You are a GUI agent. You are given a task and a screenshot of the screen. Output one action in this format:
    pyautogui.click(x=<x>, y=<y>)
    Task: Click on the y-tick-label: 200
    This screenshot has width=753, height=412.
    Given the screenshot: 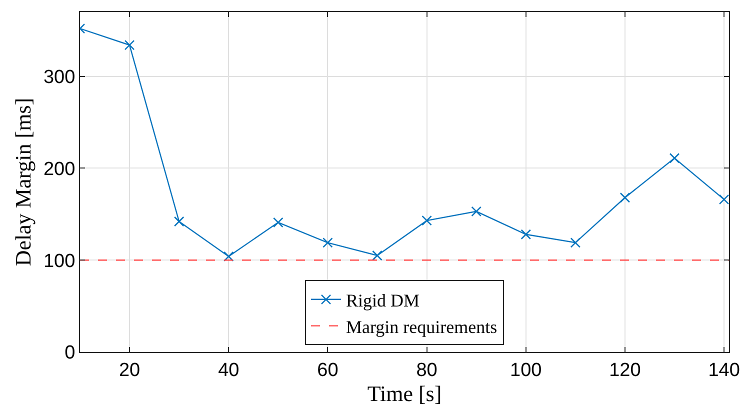 What is the action you would take?
    pyautogui.click(x=59, y=169)
    